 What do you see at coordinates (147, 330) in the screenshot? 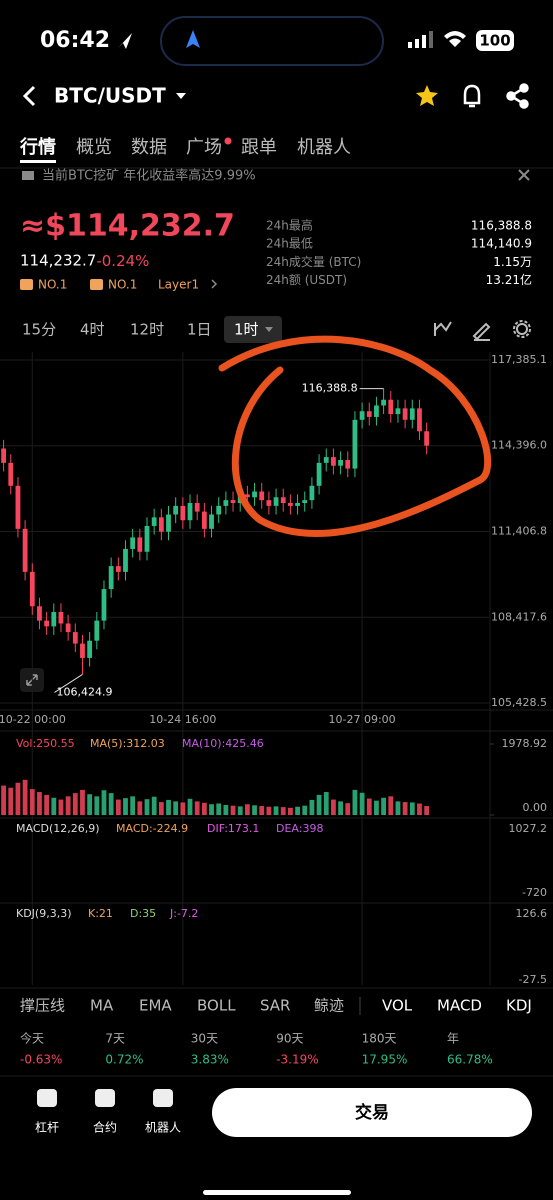
I see `interval: 12时` at bounding box center [147, 330].